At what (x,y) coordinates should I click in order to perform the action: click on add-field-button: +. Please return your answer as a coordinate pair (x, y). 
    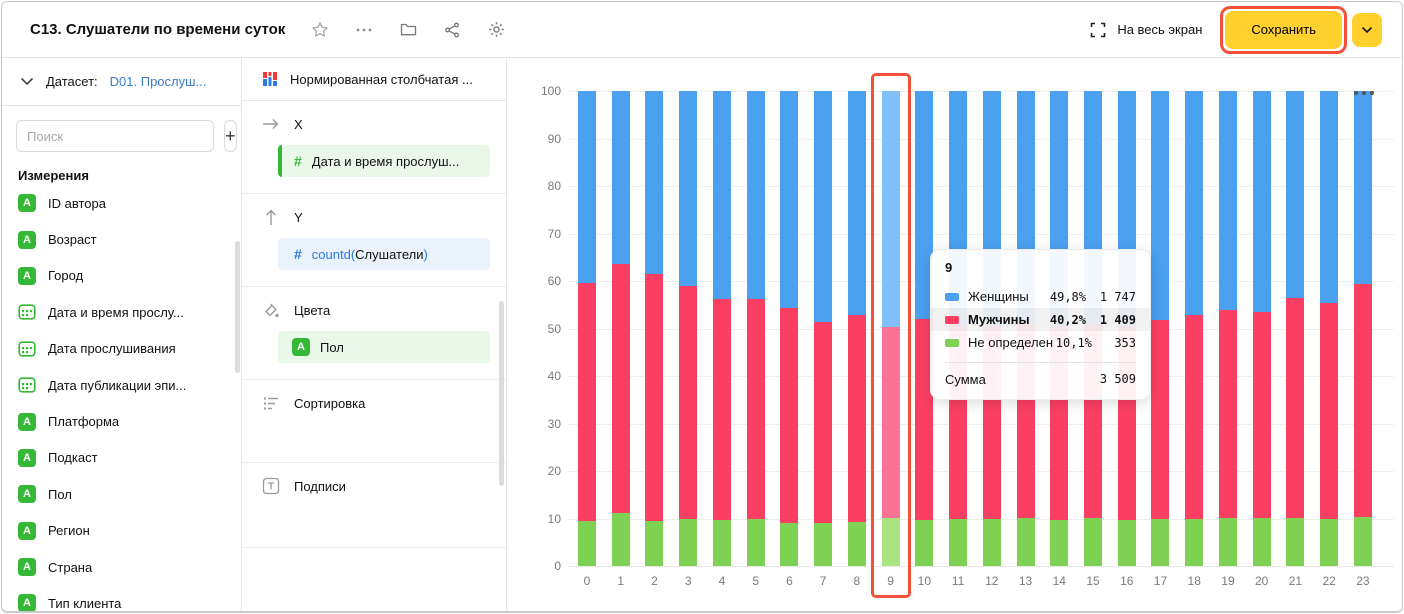
    Looking at the image, I should click on (230, 136).